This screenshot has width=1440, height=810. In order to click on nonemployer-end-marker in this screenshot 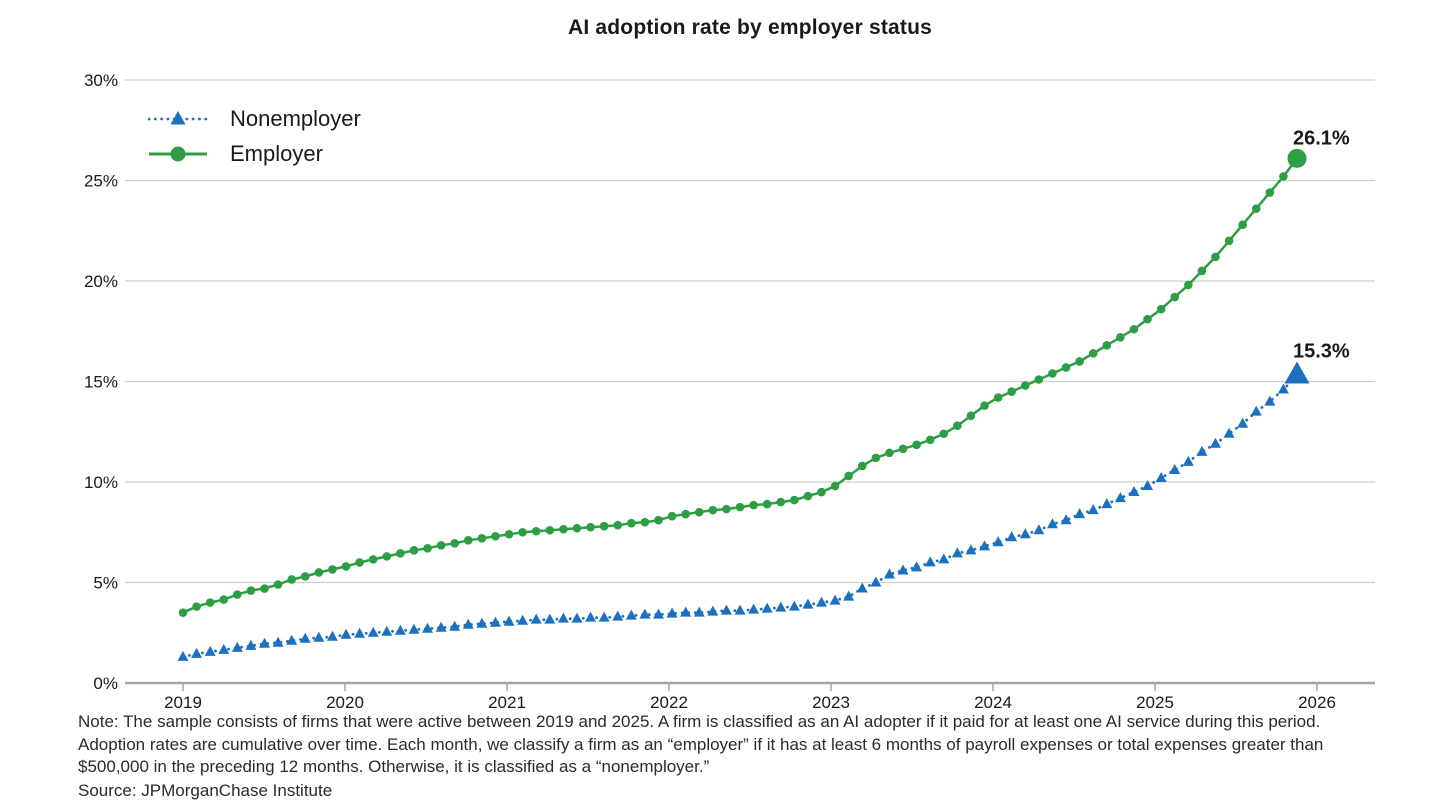, I will do `click(1297, 372)`.